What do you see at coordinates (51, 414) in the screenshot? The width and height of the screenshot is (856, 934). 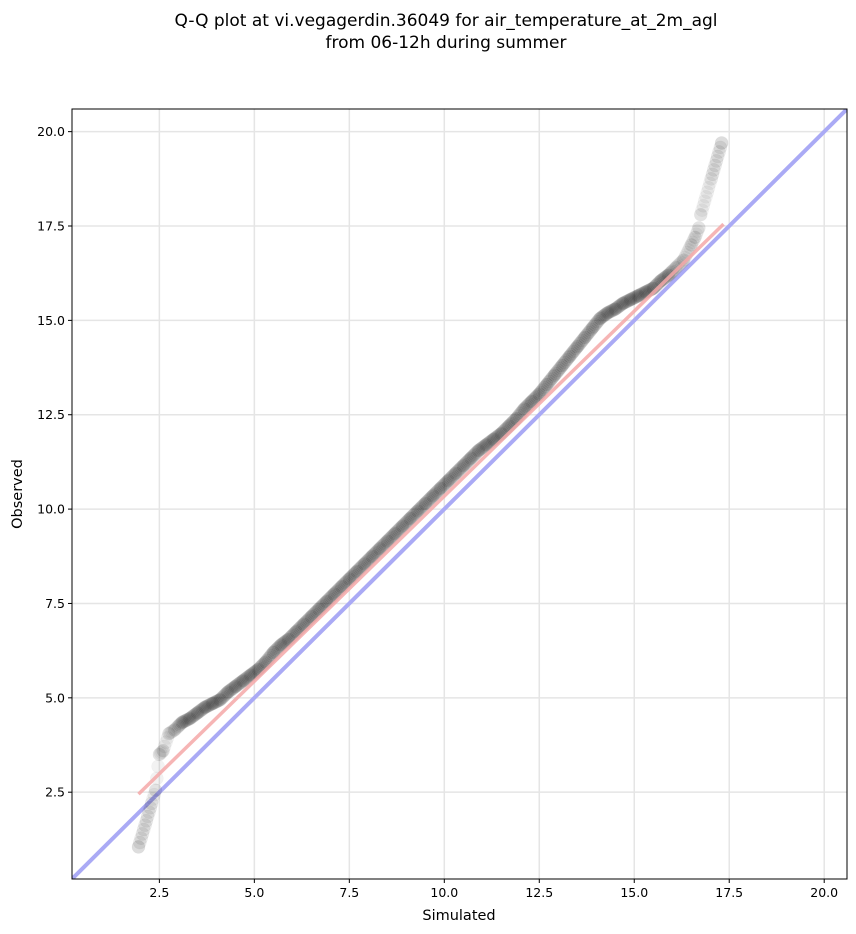 I see `y-tick-label: 12.5` at bounding box center [51, 414].